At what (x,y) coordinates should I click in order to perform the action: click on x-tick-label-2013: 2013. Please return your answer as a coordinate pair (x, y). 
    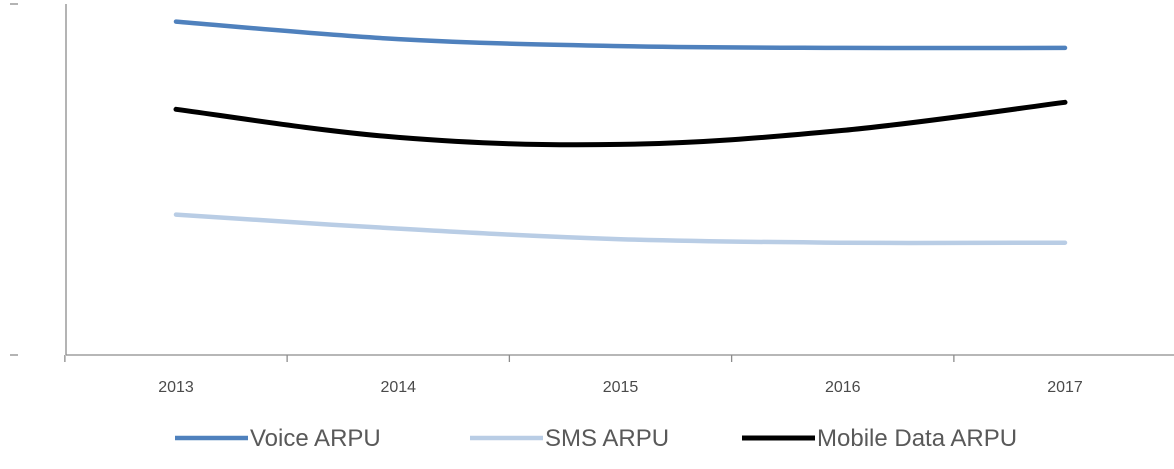
    Looking at the image, I should click on (176, 387).